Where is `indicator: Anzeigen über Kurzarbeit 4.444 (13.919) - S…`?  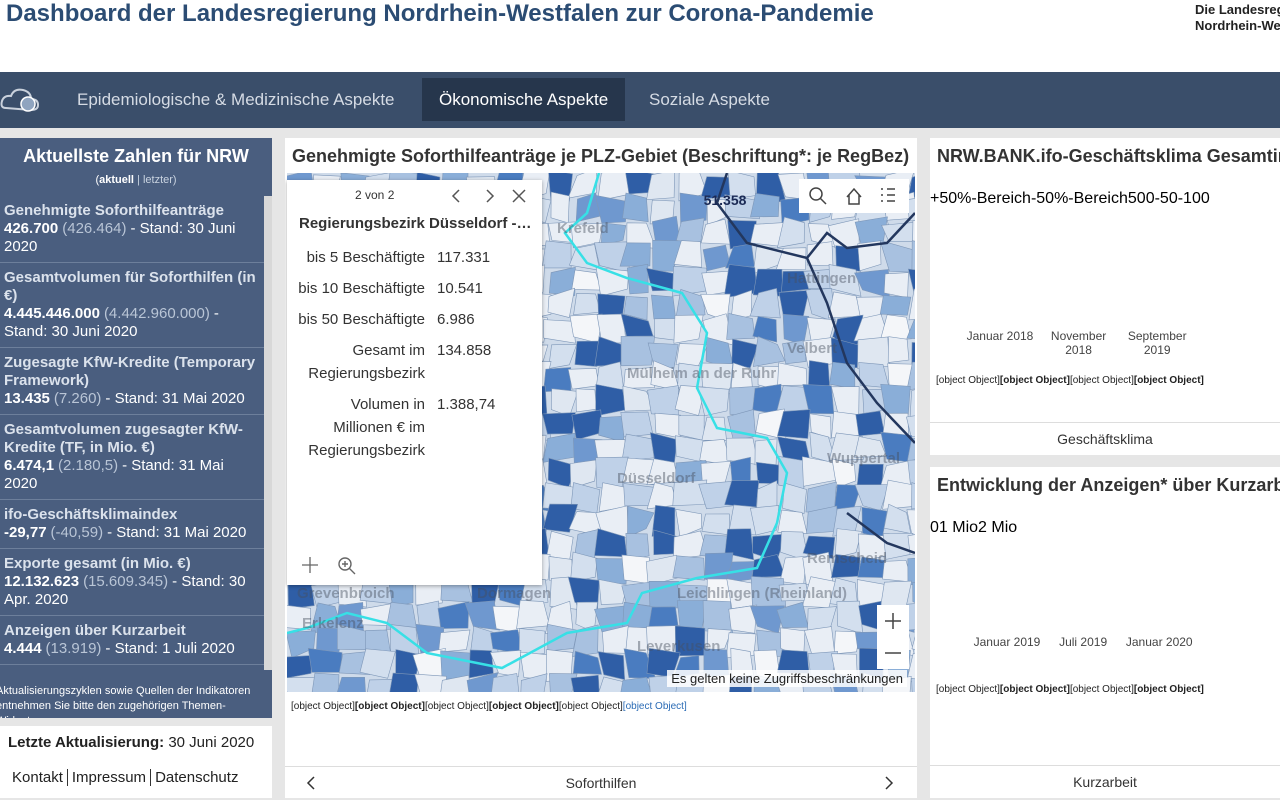 indicator: Anzeigen über Kurzarbeit 4.444 (13.919) - S… is located at coordinates (132, 640).